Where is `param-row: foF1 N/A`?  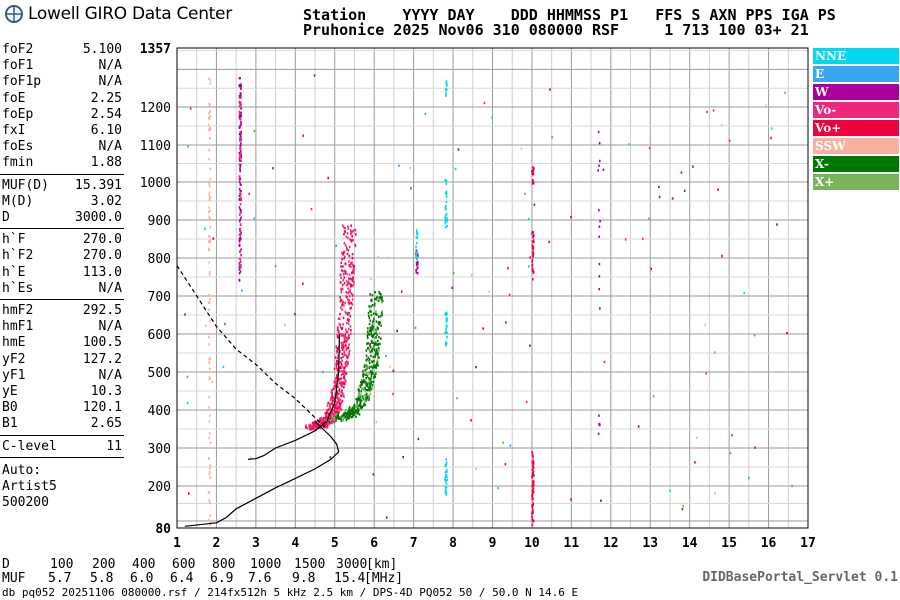
param-row: foF1 N/A is located at coordinates (62, 66).